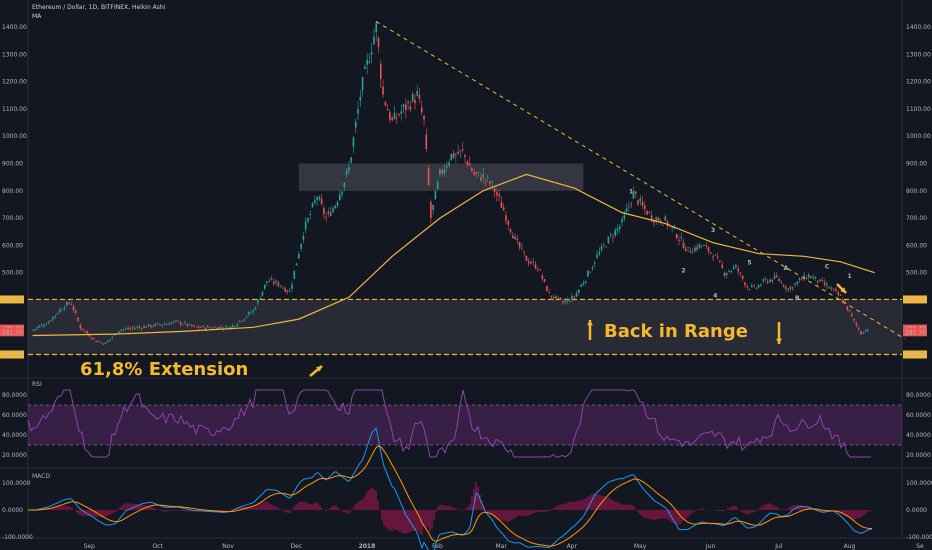 The width and height of the screenshot is (932, 550). Describe the element at coordinates (572, 546) in the screenshot. I see `x-tick-label: Apr` at that location.